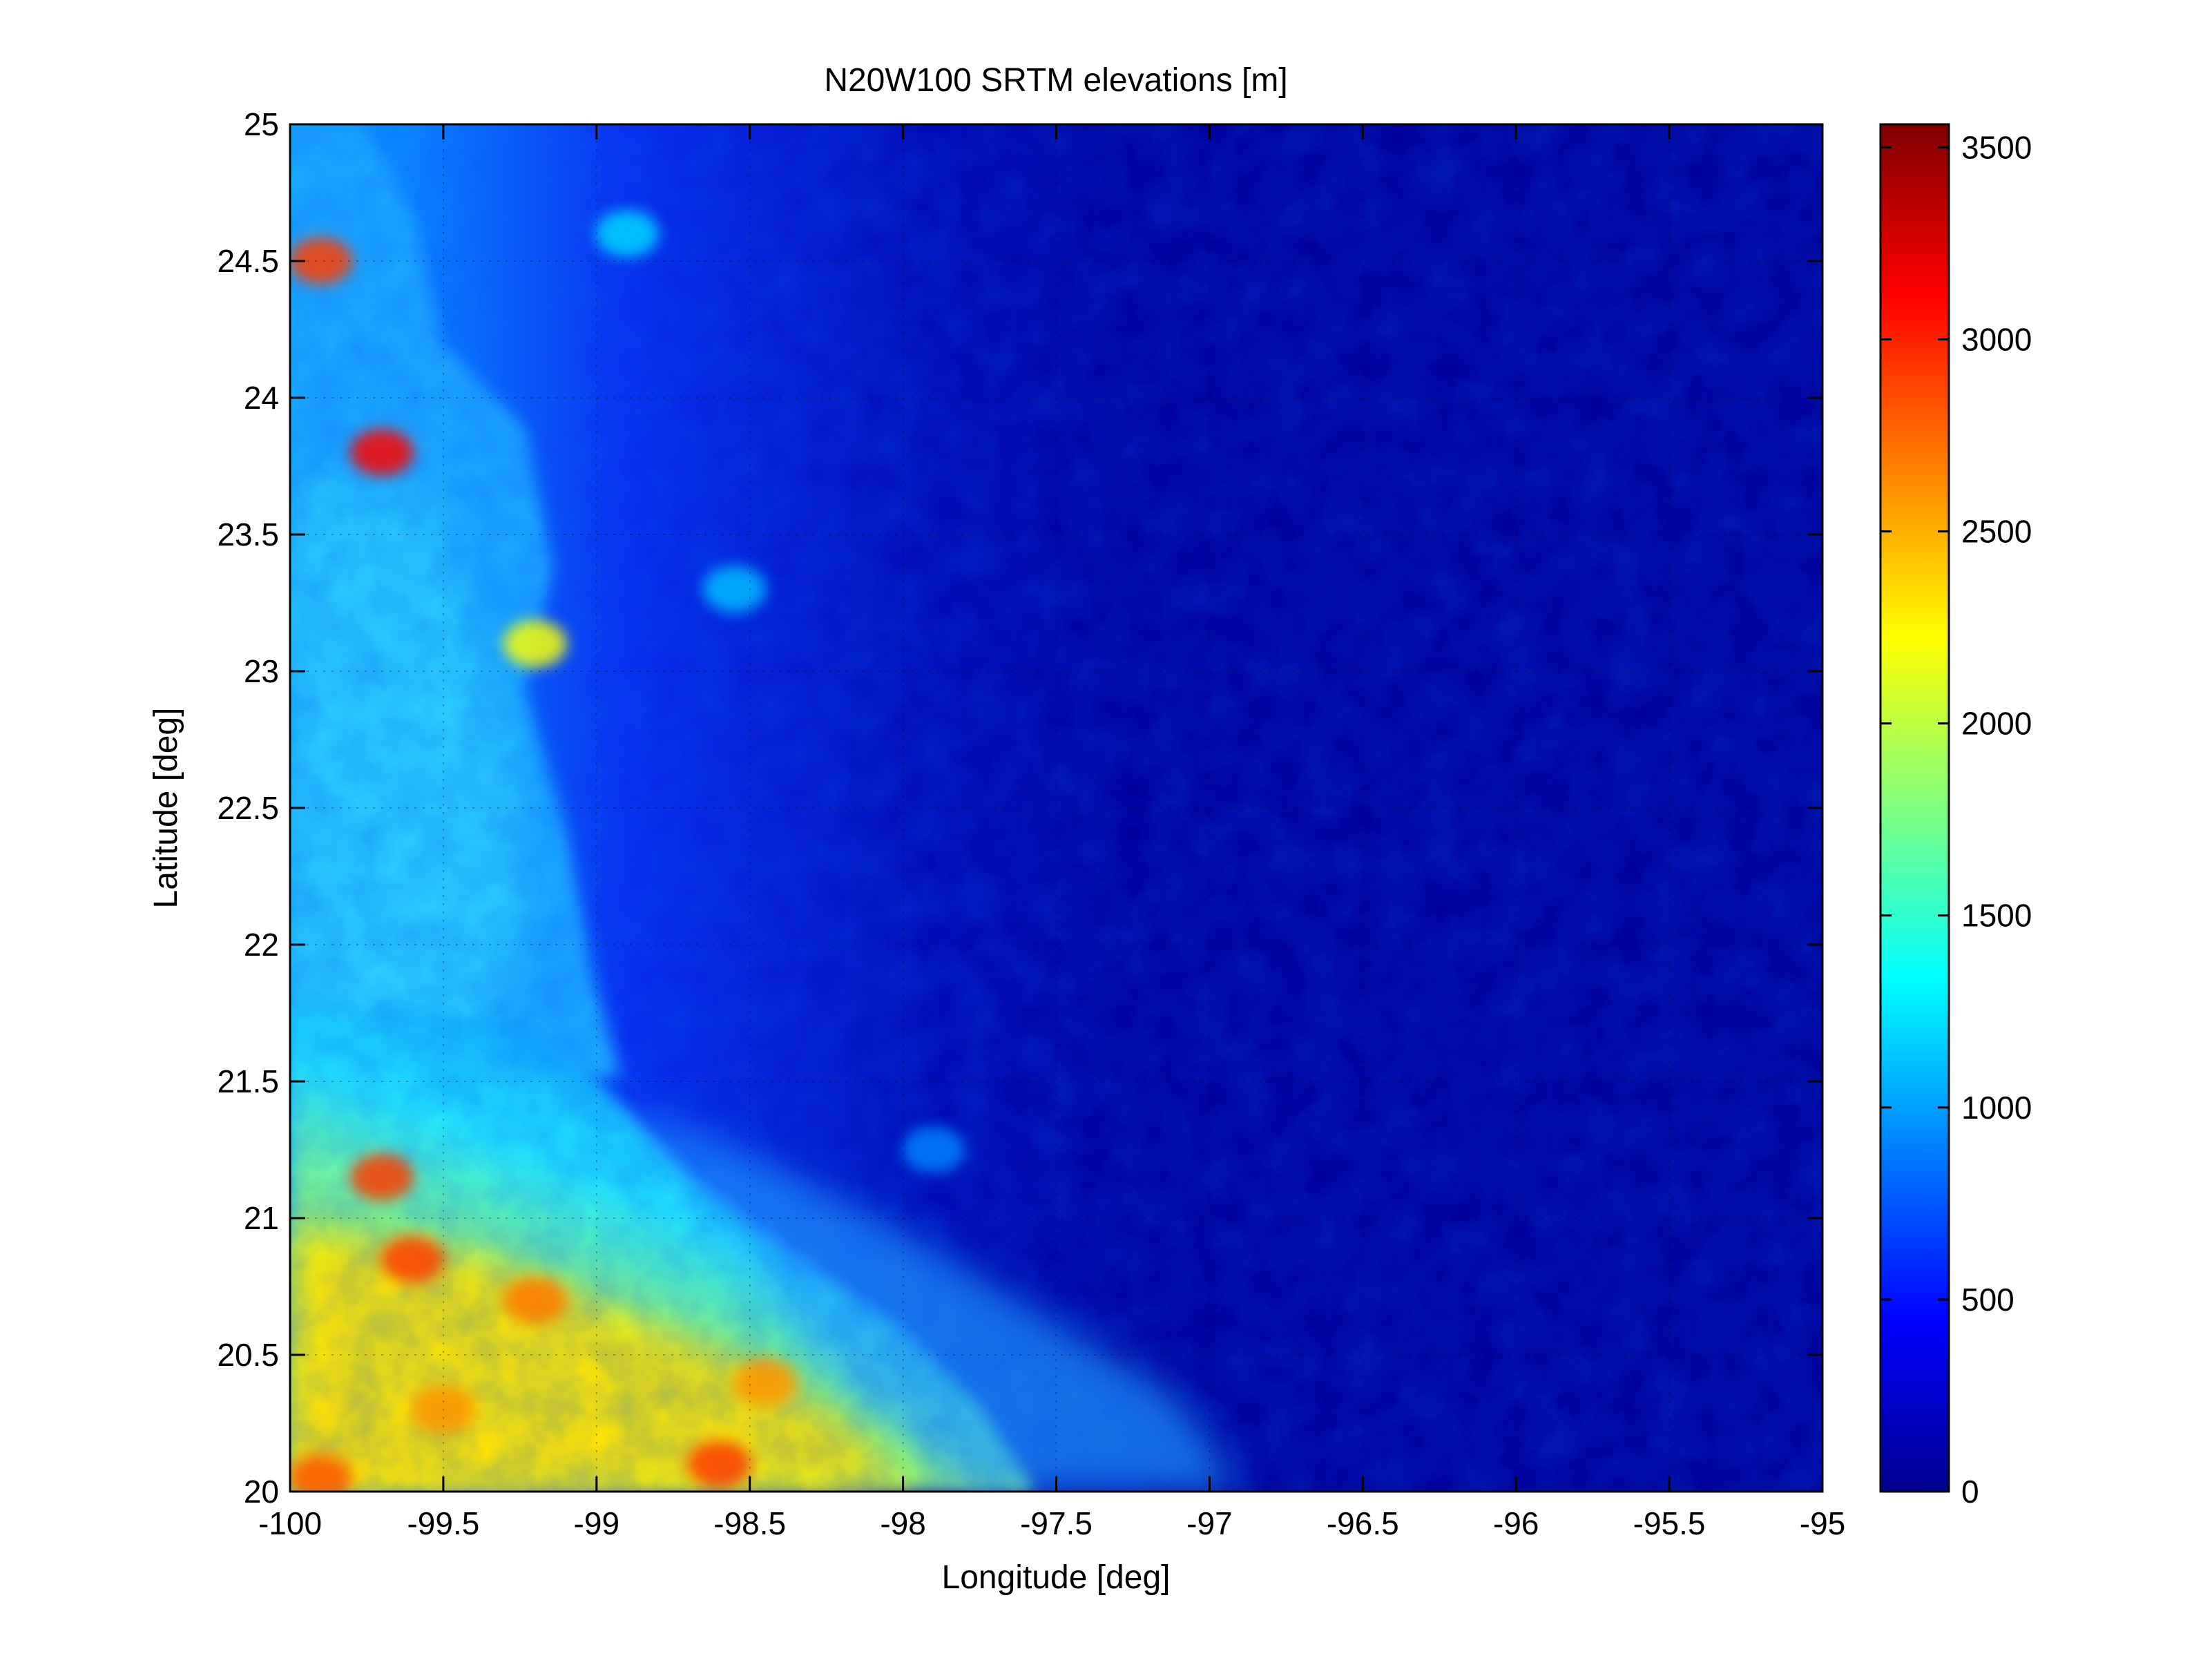 The image size is (2212, 1658). Describe the element at coordinates (261, 1218) in the screenshot. I see `y-tick-label: 21` at that location.